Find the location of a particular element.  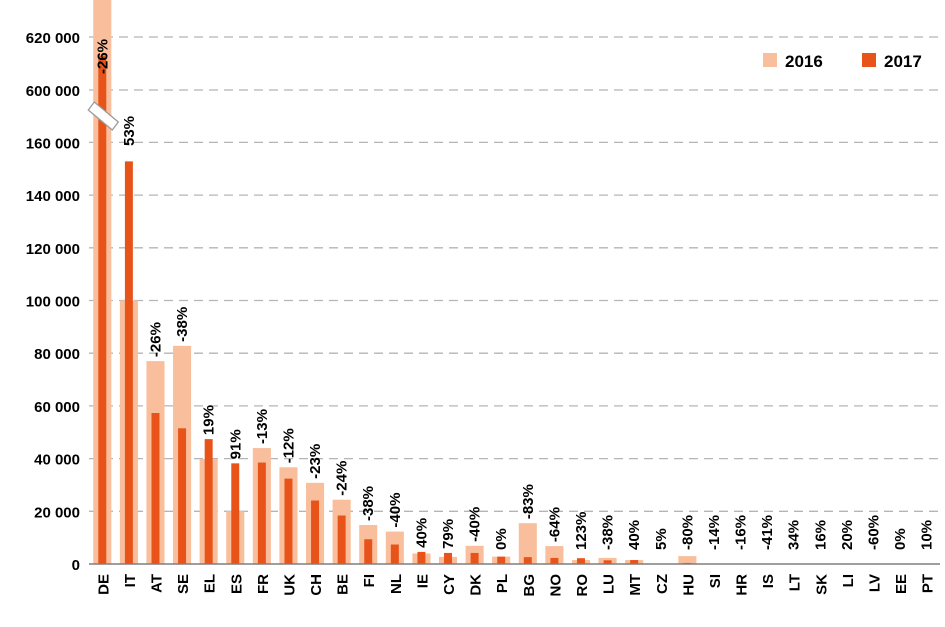

legend-label-2017: 2017 is located at coordinates (903, 61).